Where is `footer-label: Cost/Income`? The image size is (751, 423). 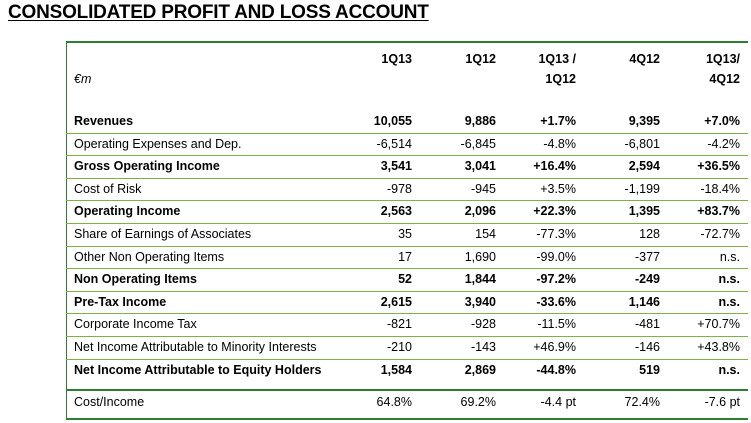
footer-label: Cost/Income is located at coordinates (109, 402).